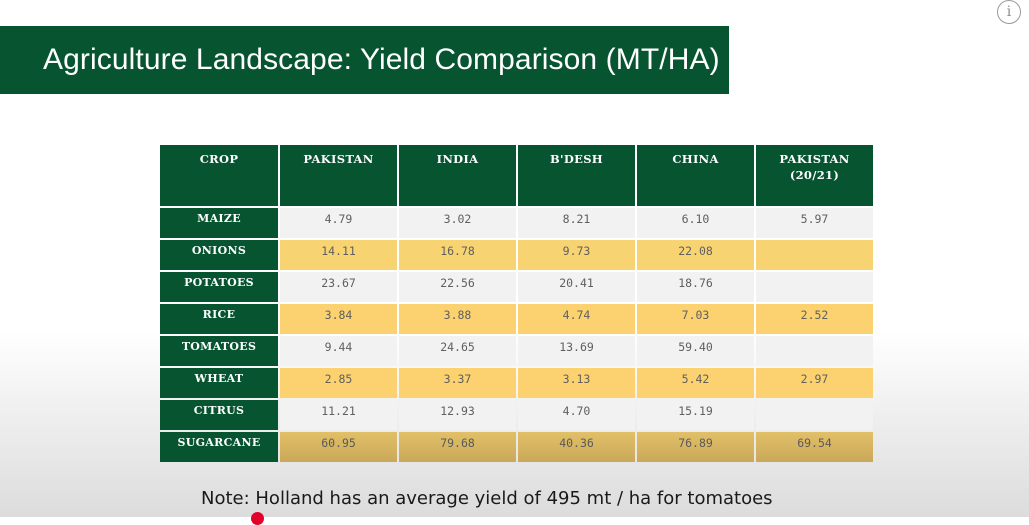  What do you see at coordinates (695, 287) in the screenshot?
I see `yield-value-cell: 18.76` at bounding box center [695, 287].